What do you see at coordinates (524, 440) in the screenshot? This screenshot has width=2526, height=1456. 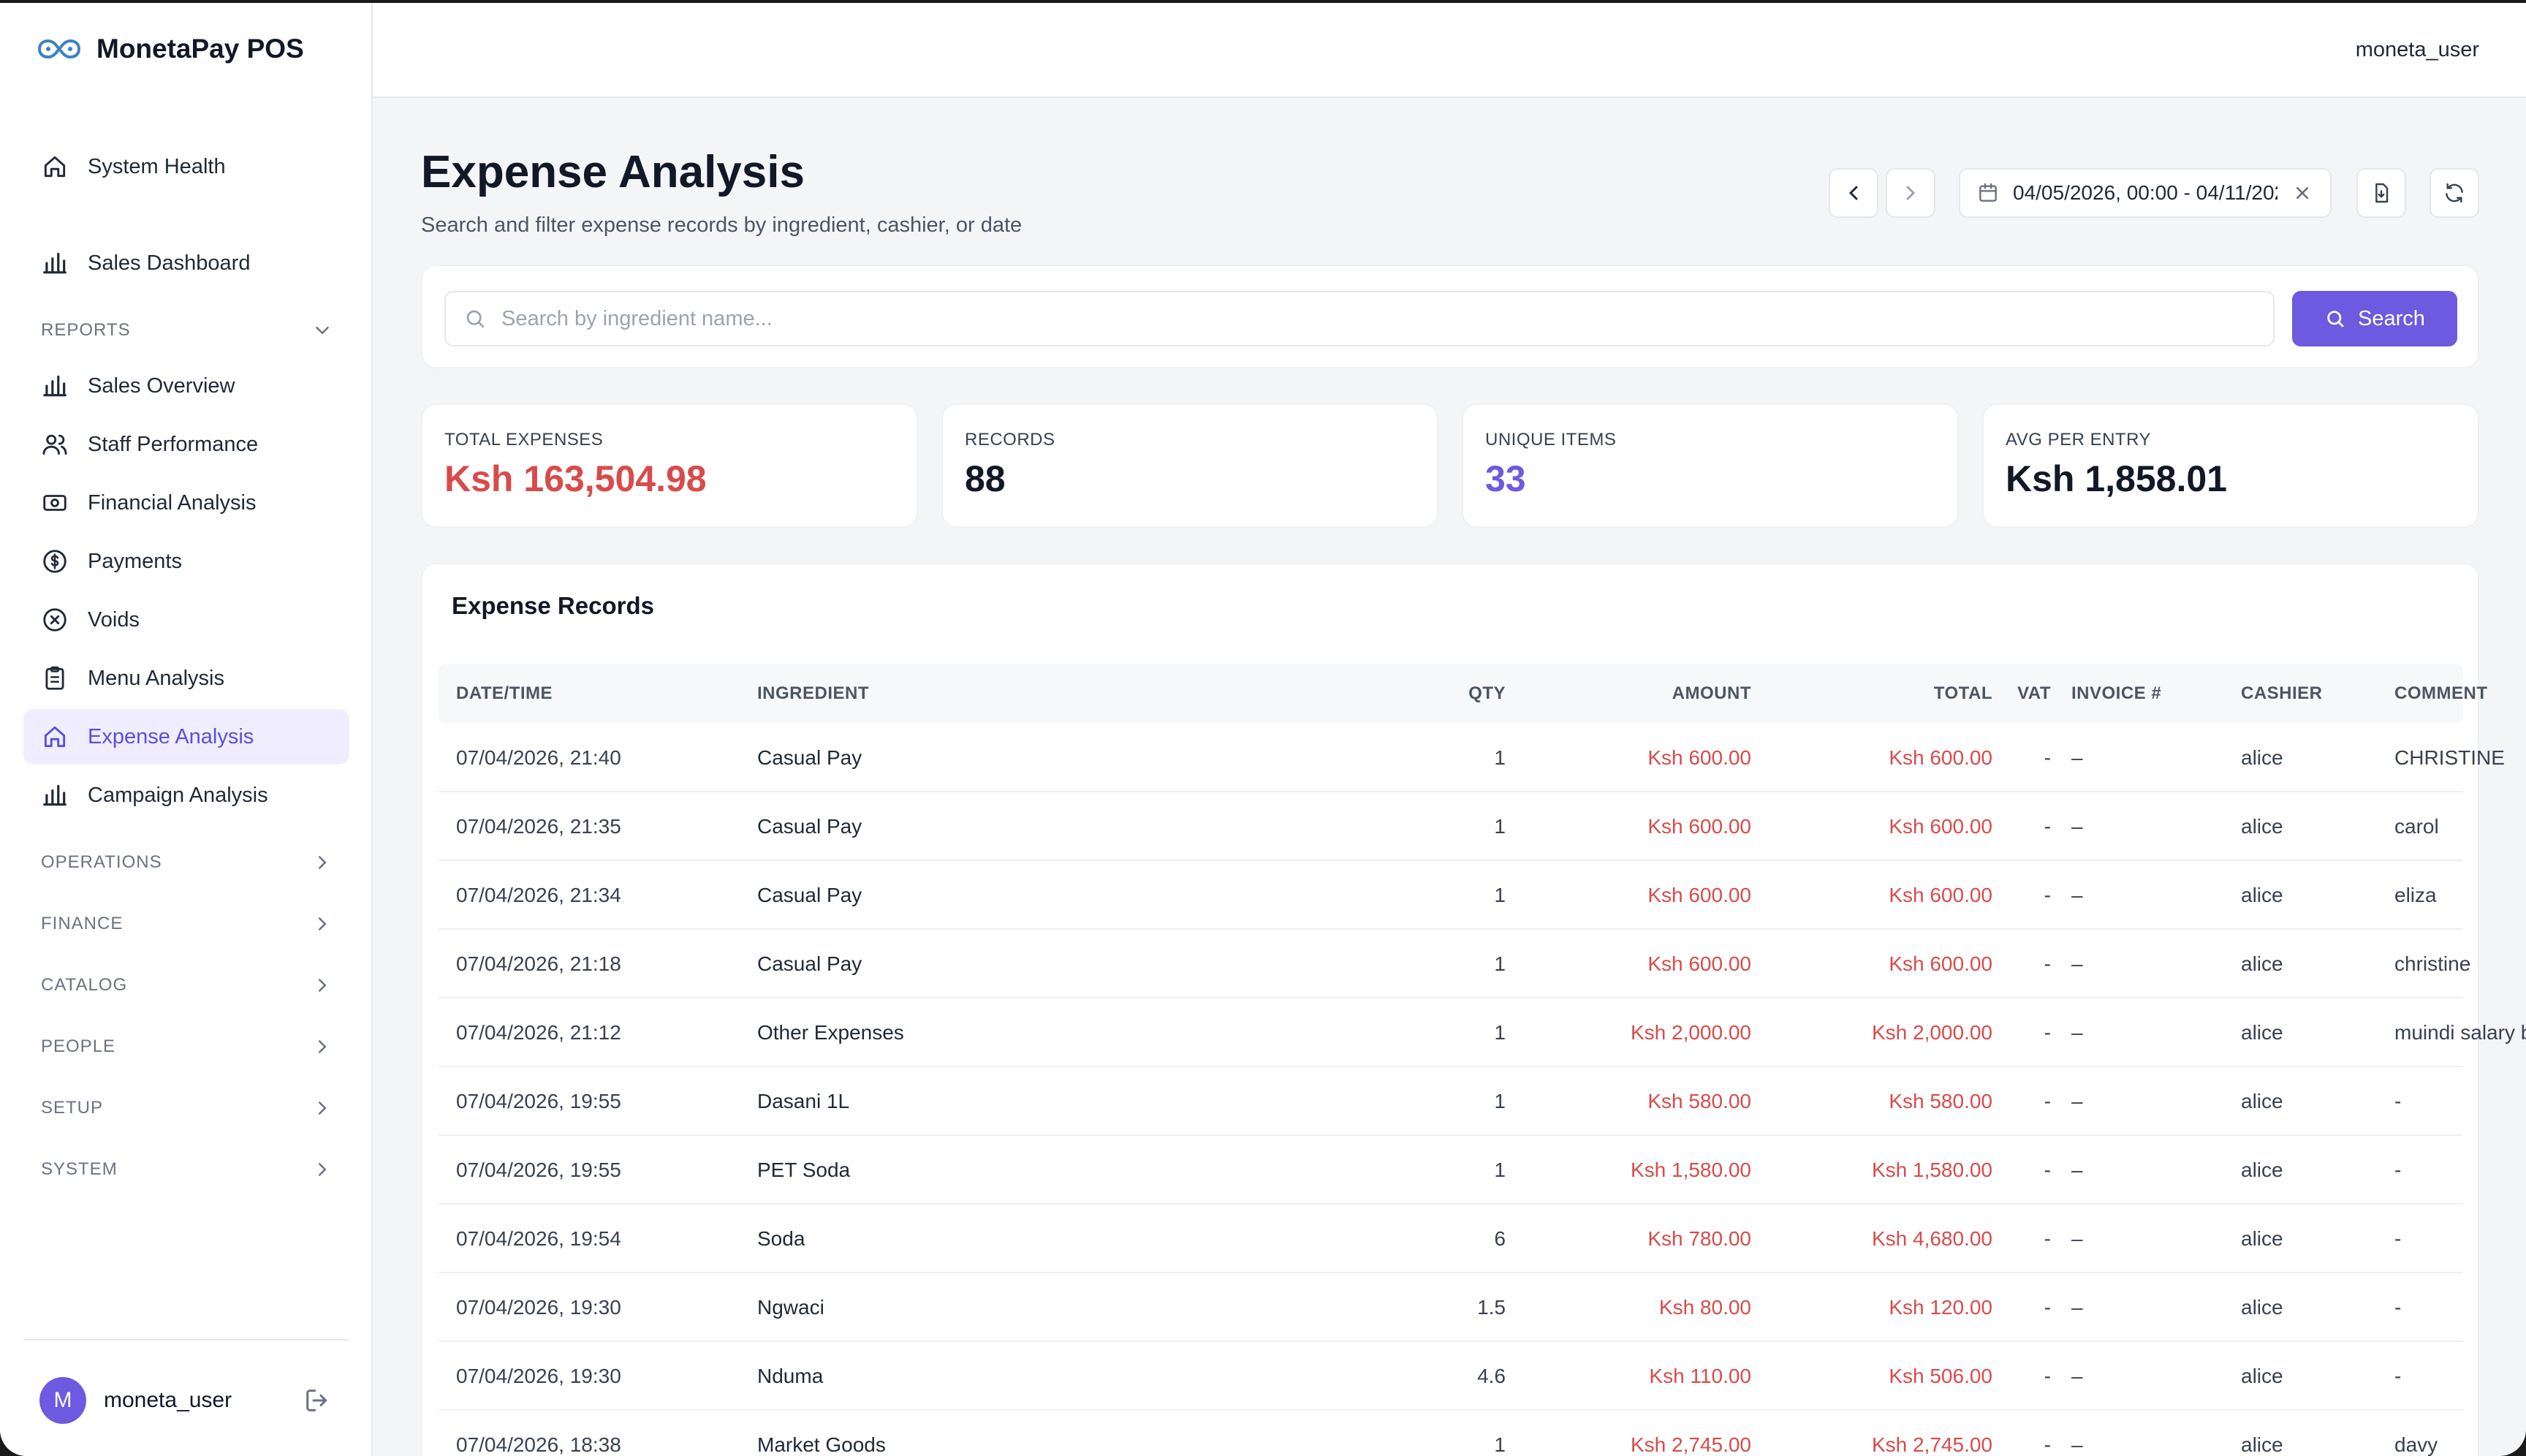 I see `stat-label: TOTAL EXPENSES` at bounding box center [524, 440].